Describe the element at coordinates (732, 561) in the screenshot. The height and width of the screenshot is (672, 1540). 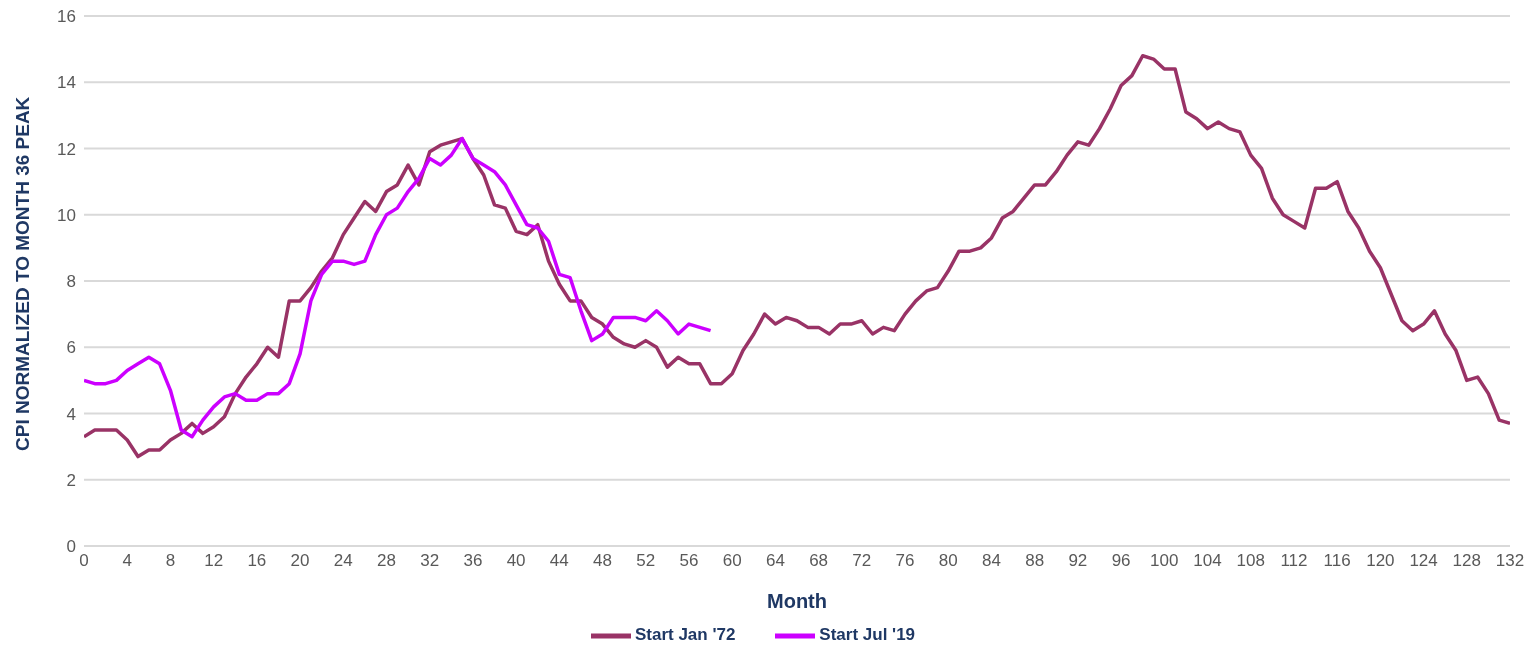
I see `x-tick-label: 60` at that location.